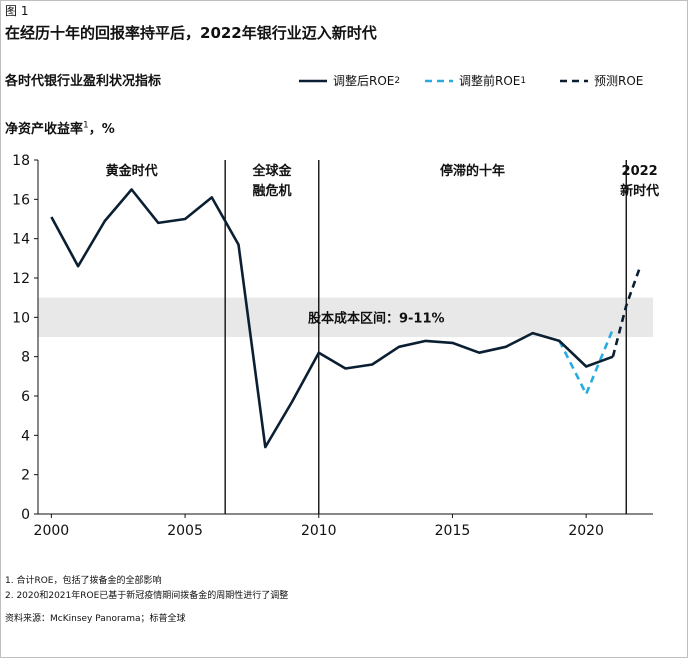 Image resolution: width=688 pixels, height=658 pixels. I want to click on series-line-forecast, so click(626, 312).